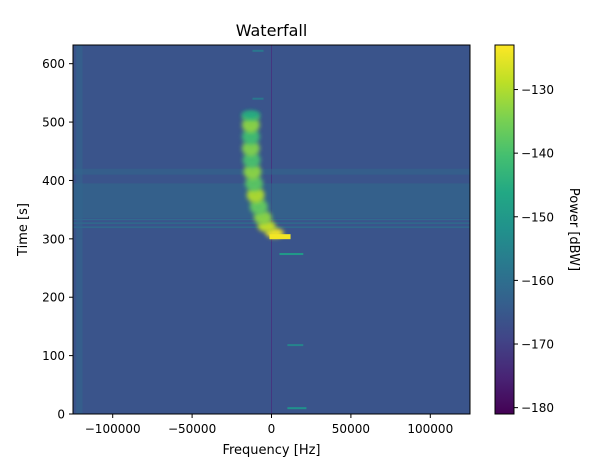  I want to click on x-tick-label: −50000, so click(192, 429).